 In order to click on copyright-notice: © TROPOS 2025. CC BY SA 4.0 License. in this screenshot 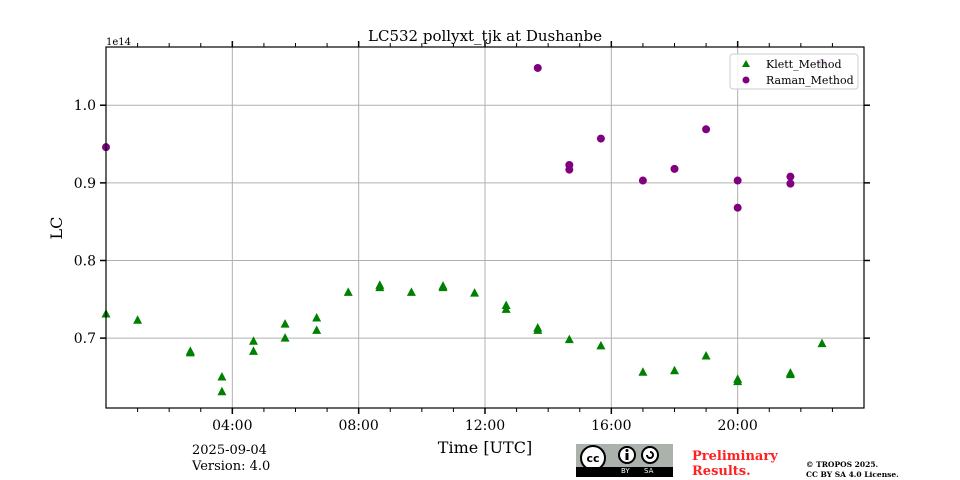, I will do `click(852, 470)`.